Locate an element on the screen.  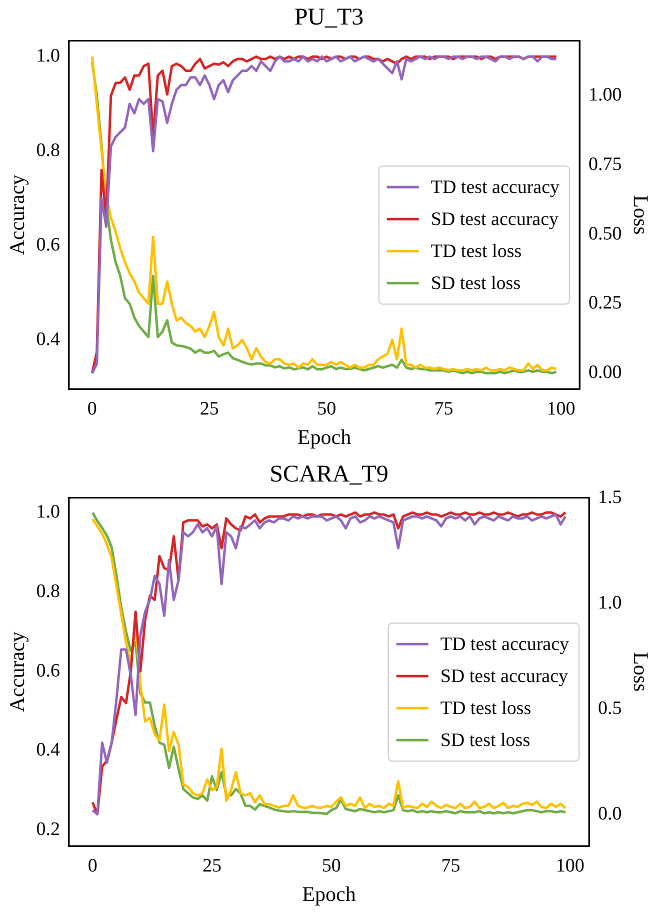
y2-tick-label: 0.75 is located at coordinates (605, 164).